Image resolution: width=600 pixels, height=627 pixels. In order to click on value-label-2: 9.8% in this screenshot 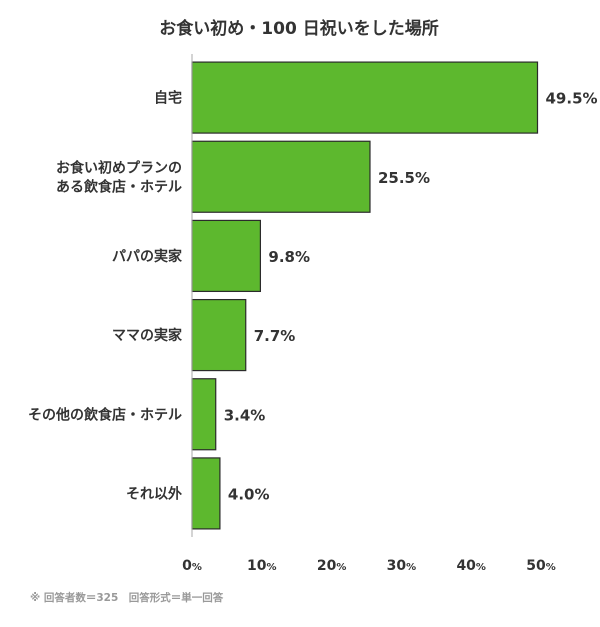, I will do `click(289, 257)`.